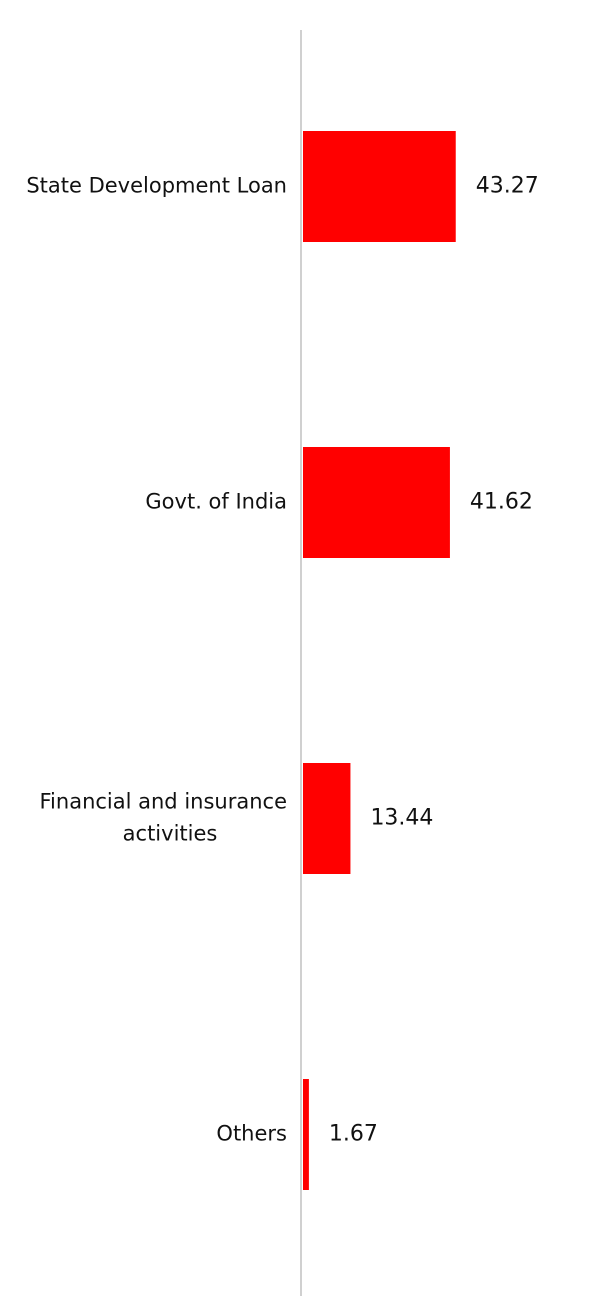 Image resolution: width=608 pixels, height=1314 pixels. What do you see at coordinates (251, 1134) in the screenshot?
I see `category-label-3: Others` at bounding box center [251, 1134].